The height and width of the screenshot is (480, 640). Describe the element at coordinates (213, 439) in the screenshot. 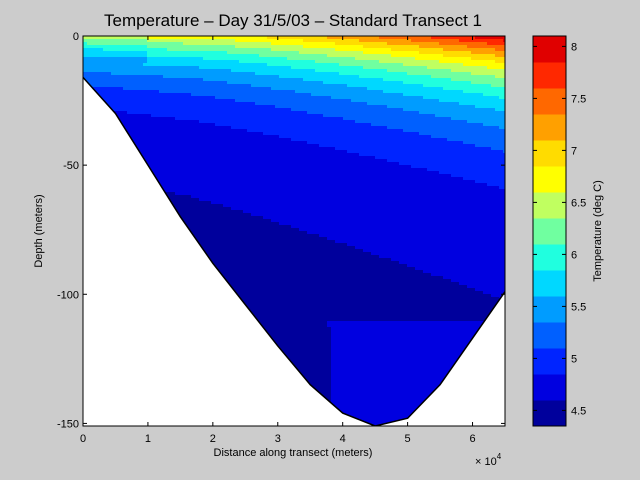

I see `x-tick-label: 2` at that location.